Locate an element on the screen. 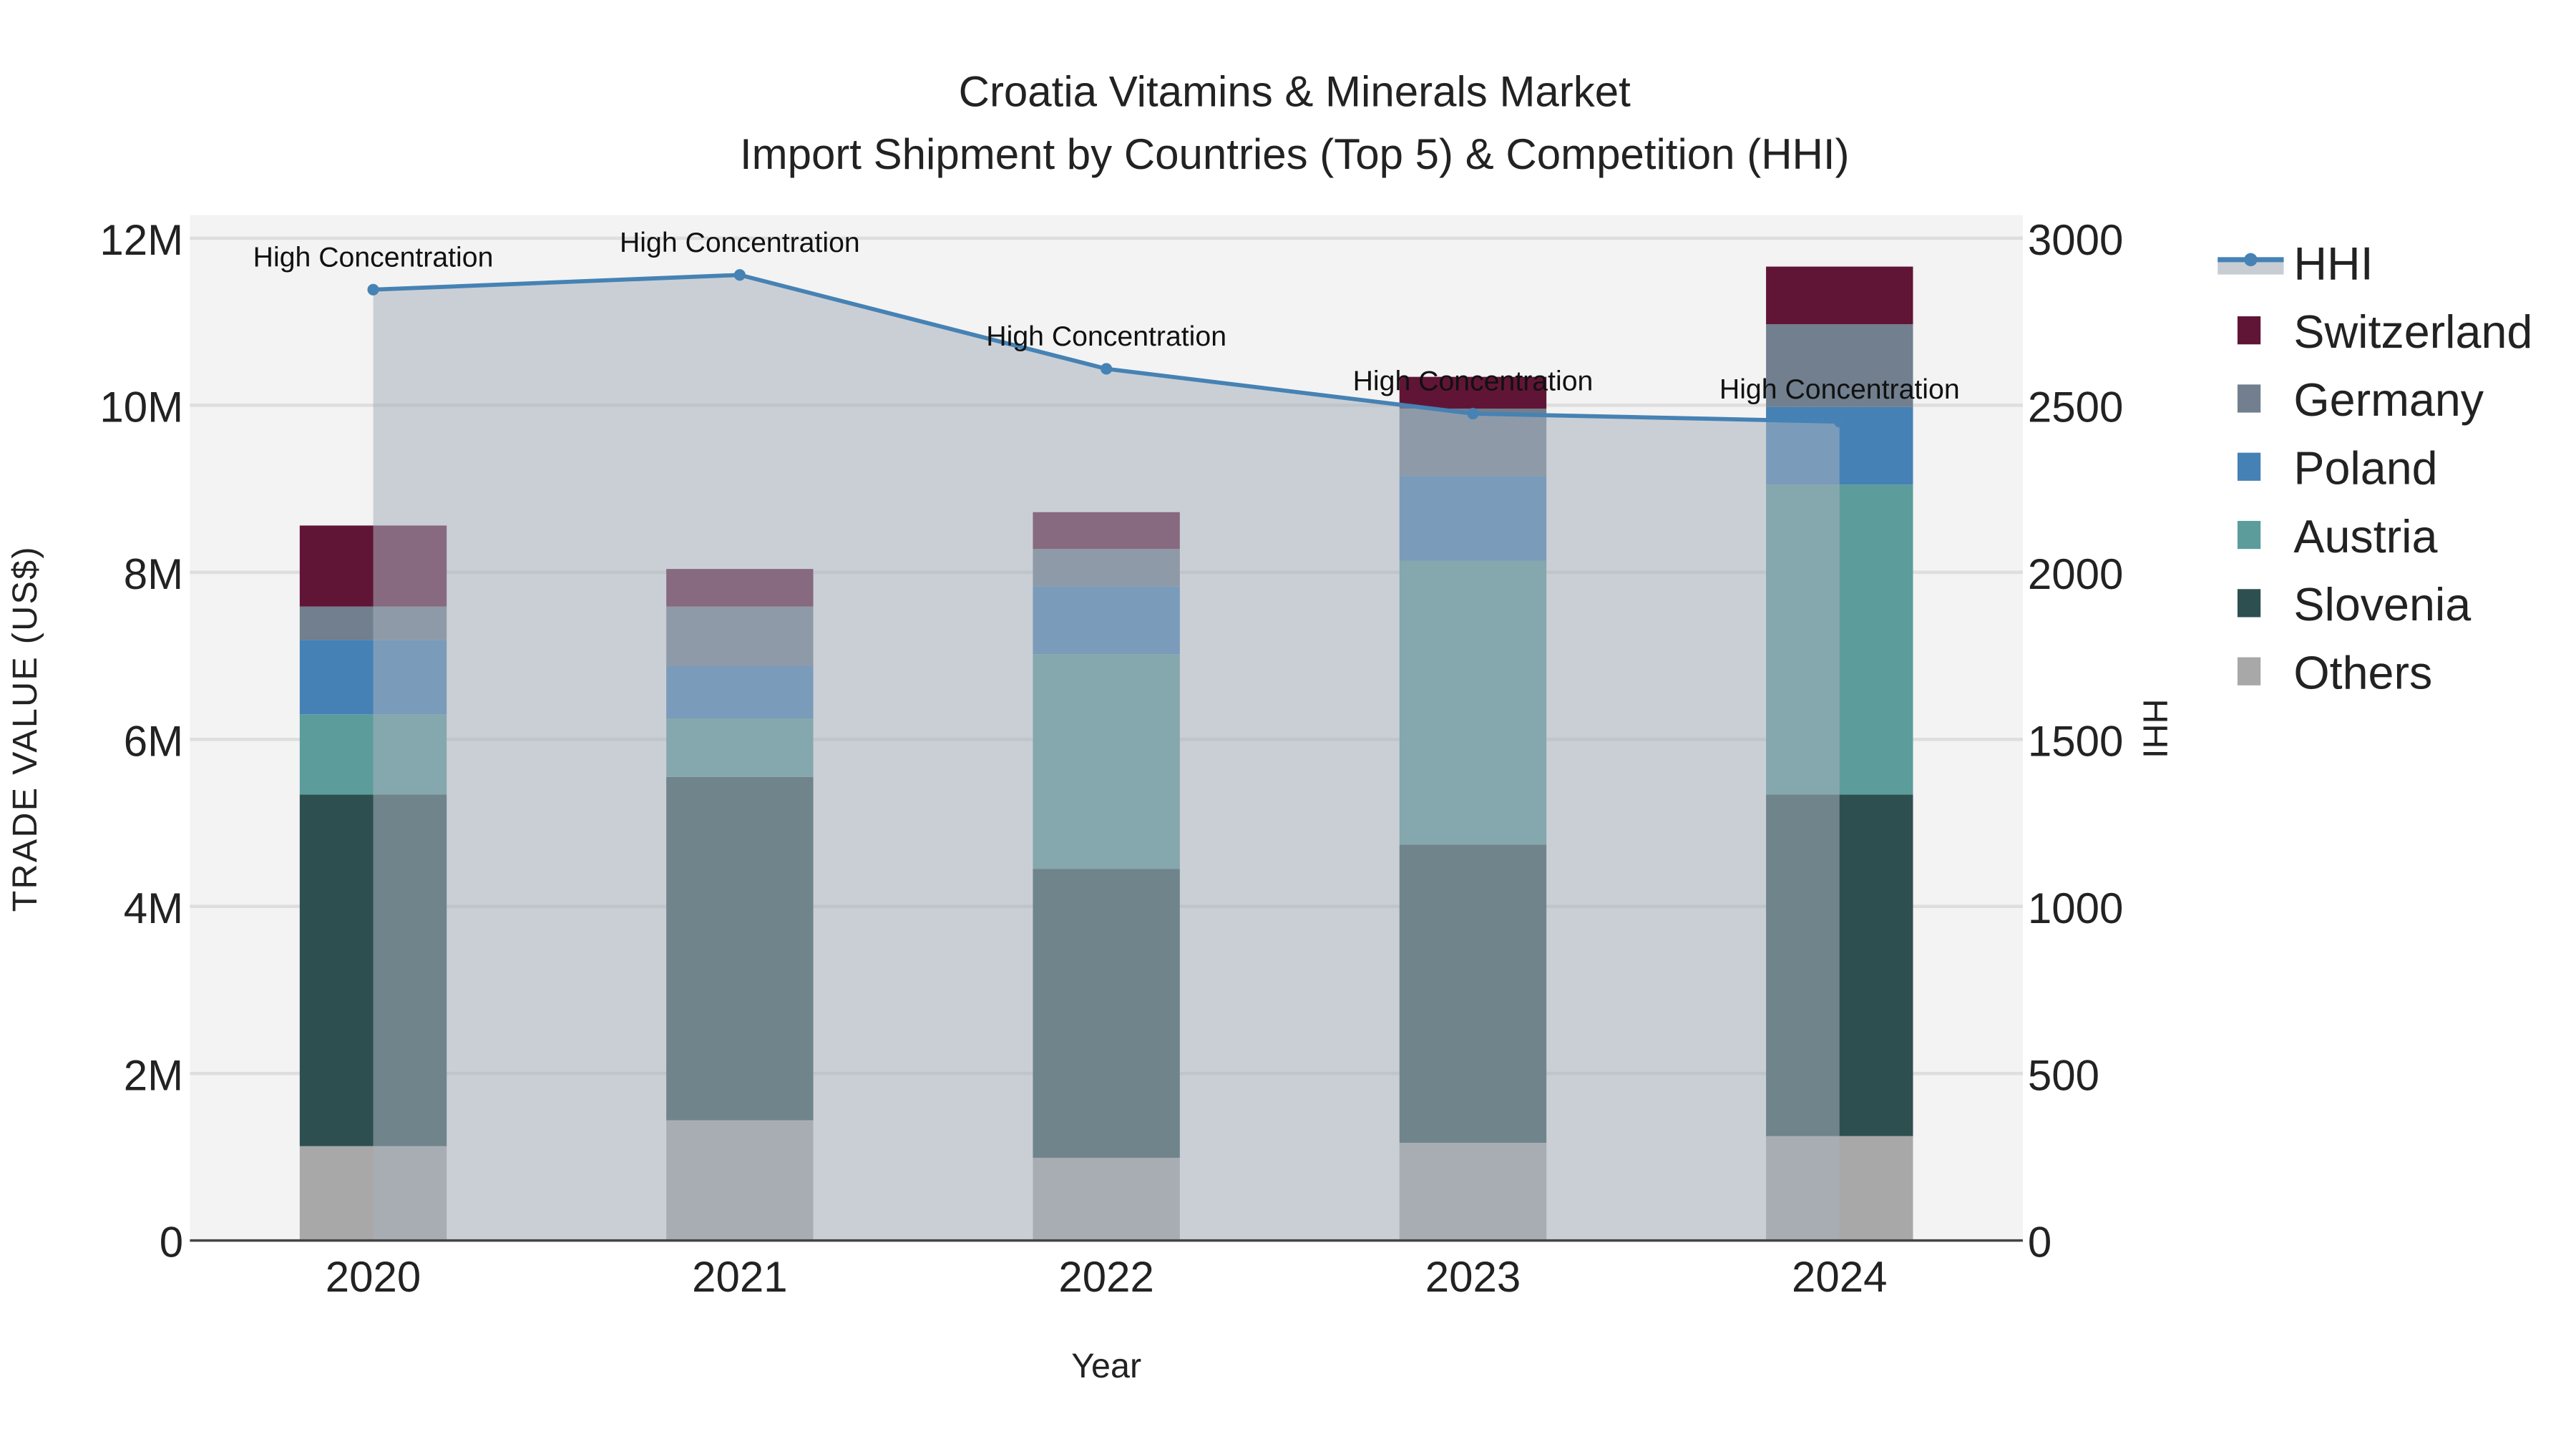 The width and height of the screenshot is (2576, 1449). y-tick-label: 2M is located at coordinates (153, 1075).